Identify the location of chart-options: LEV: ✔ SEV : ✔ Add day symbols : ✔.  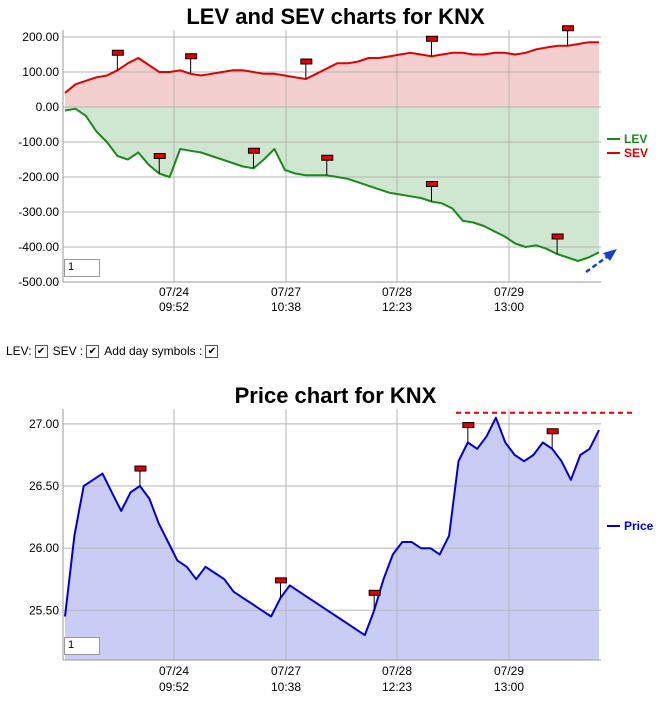
(113, 351).